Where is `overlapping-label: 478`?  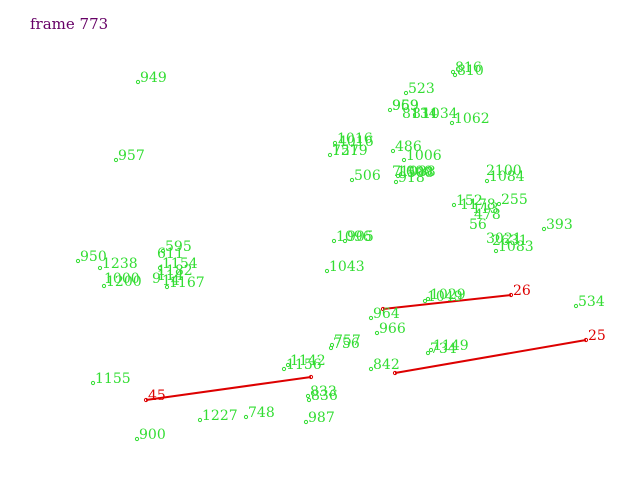 overlapping-label: 478 is located at coordinates (487, 215).